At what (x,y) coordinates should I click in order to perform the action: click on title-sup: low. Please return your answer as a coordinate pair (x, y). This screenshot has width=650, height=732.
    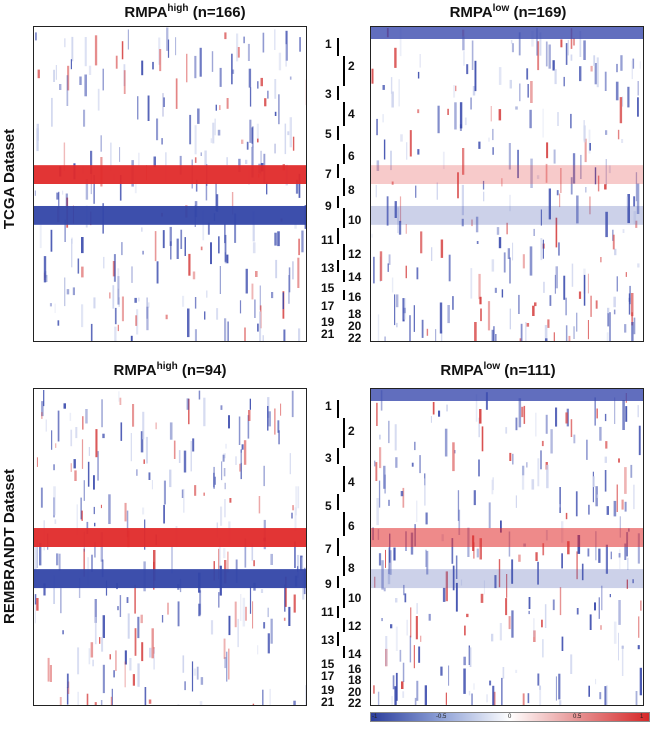
    Looking at the image, I should click on (501, 8).